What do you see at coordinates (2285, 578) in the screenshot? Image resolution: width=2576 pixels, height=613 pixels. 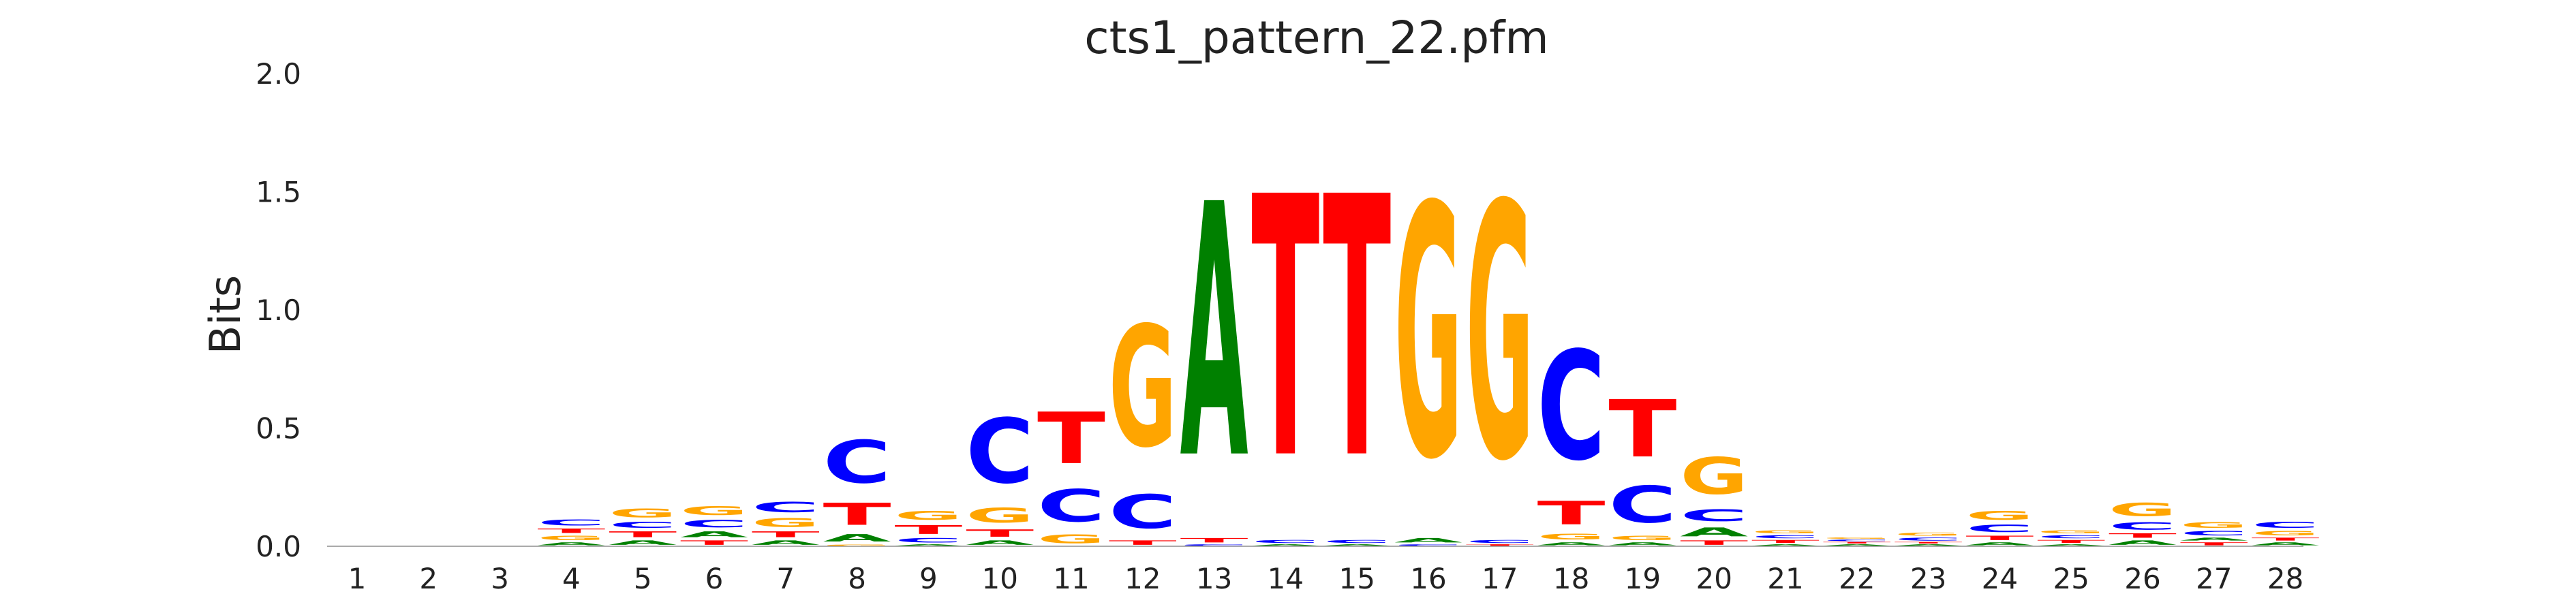 I see `x-tick-label: 28` at bounding box center [2285, 578].